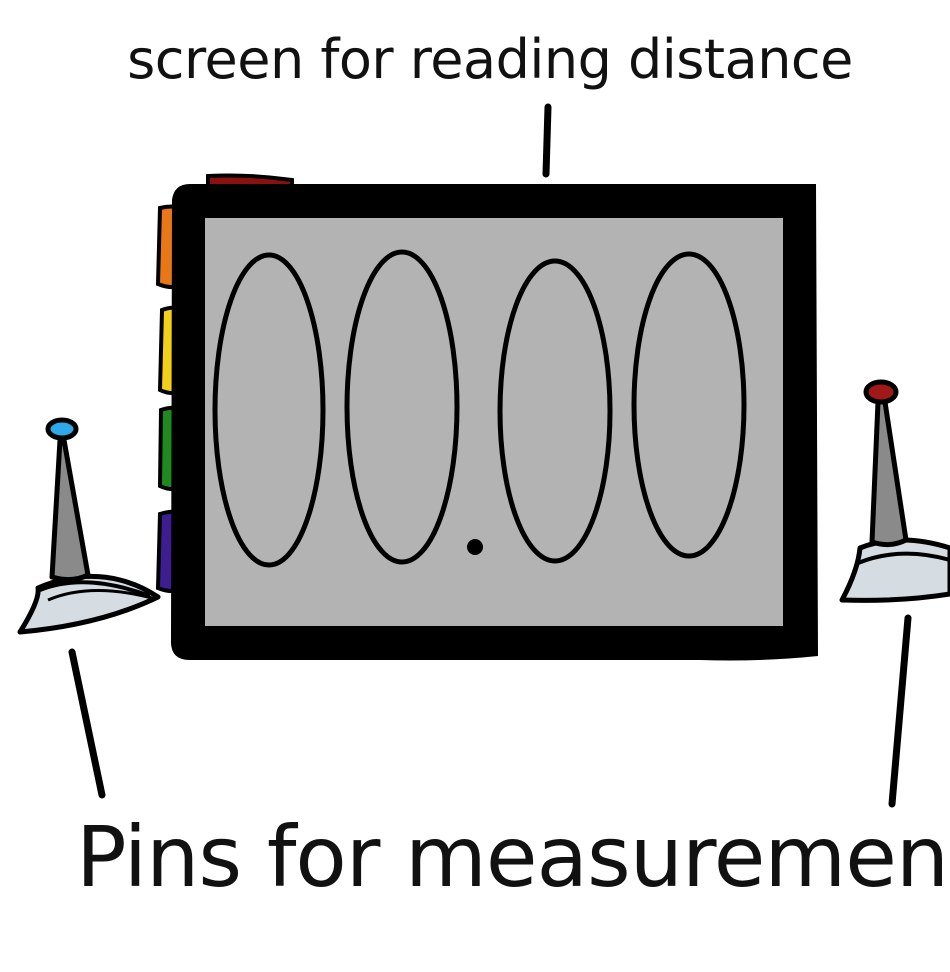  Describe the element at coordinates (894, 491) in the screenshot. I see `right-measurement-pin-icon` at that location.